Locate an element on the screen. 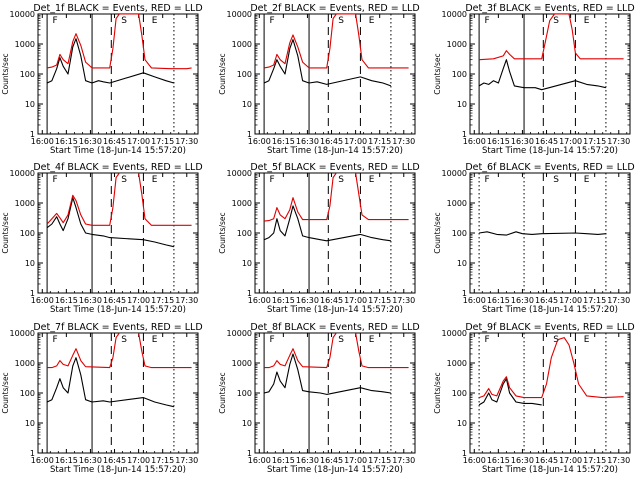 This screenshot has width=640, height=480. panel-title: Det_5f BLACK = Events, RED = LLD is located at coordinates (334, 167).